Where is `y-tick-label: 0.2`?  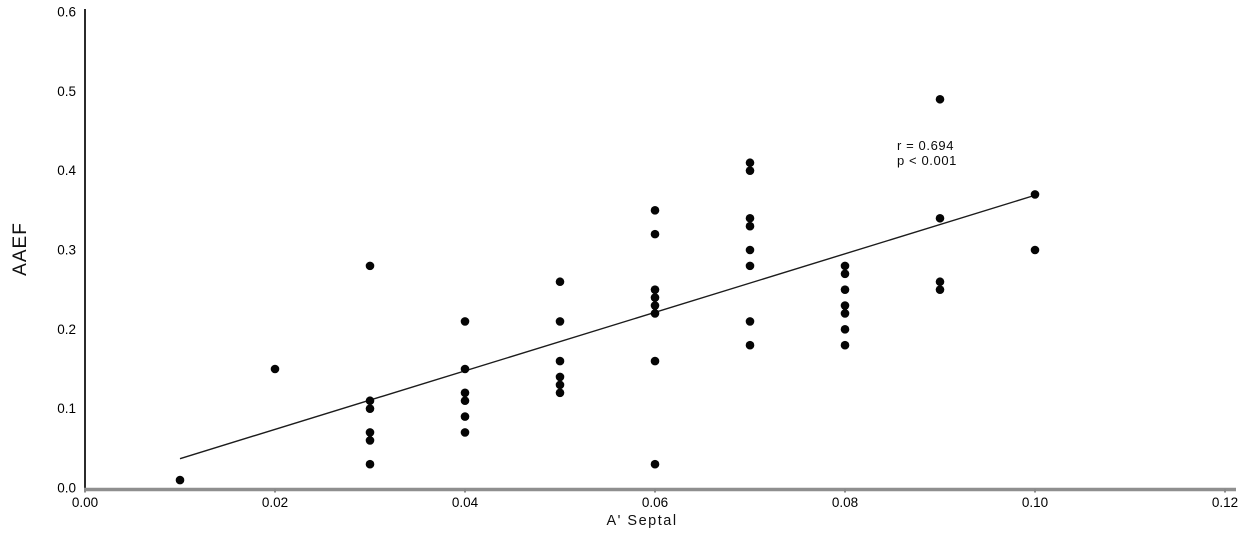 y-tick-label: 0.2 is located at coordinates (66, 329).